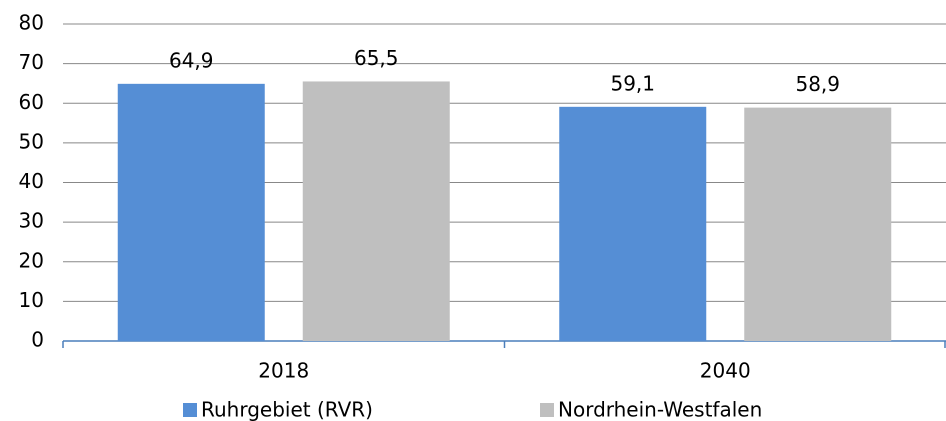 This screenshot has height=421, width=946. I want to click on y-tick-label: 30, so click(31, 221).